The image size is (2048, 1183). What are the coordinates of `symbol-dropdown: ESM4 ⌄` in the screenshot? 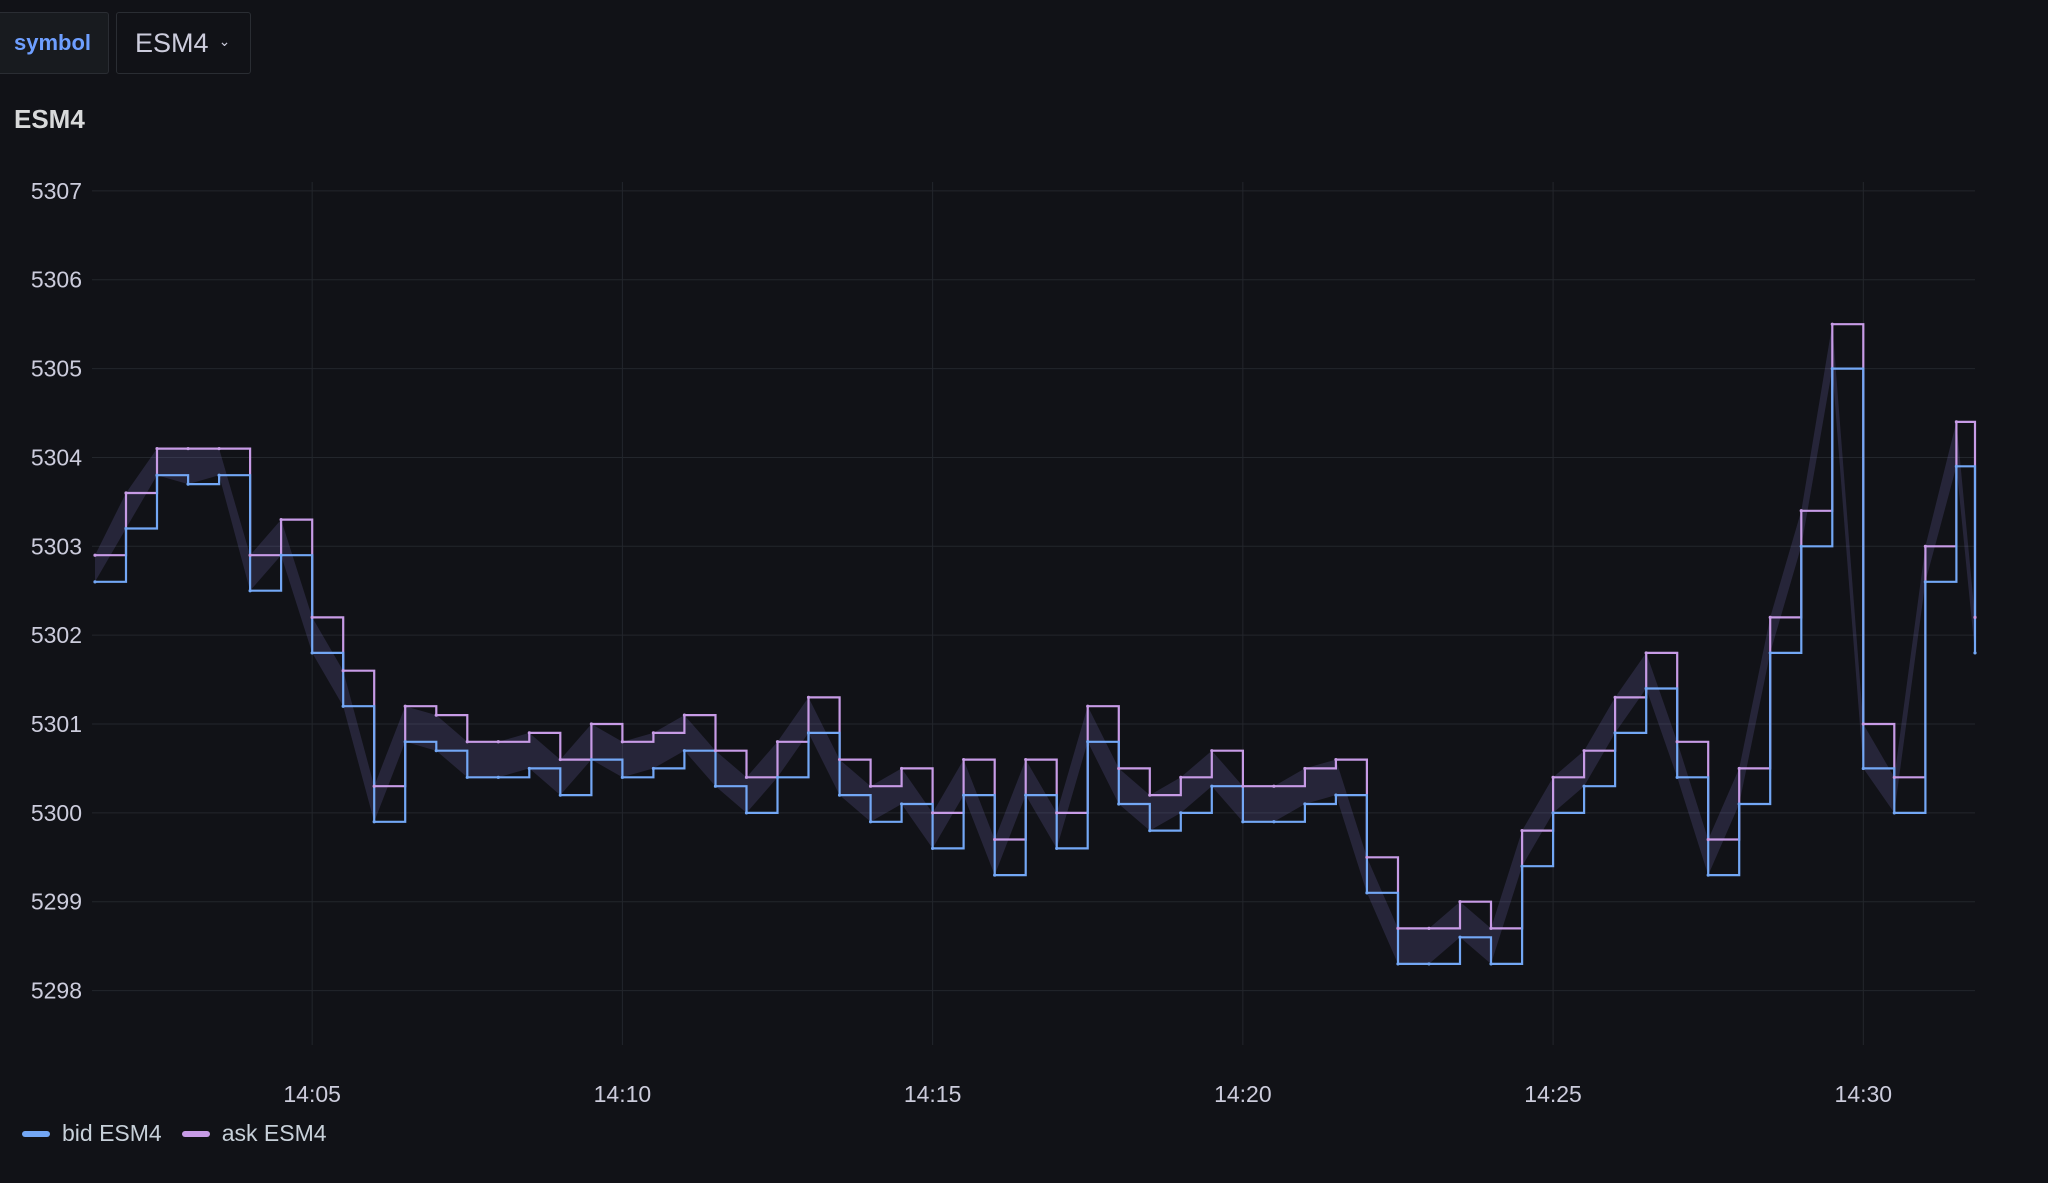 It's located at (184, 43).